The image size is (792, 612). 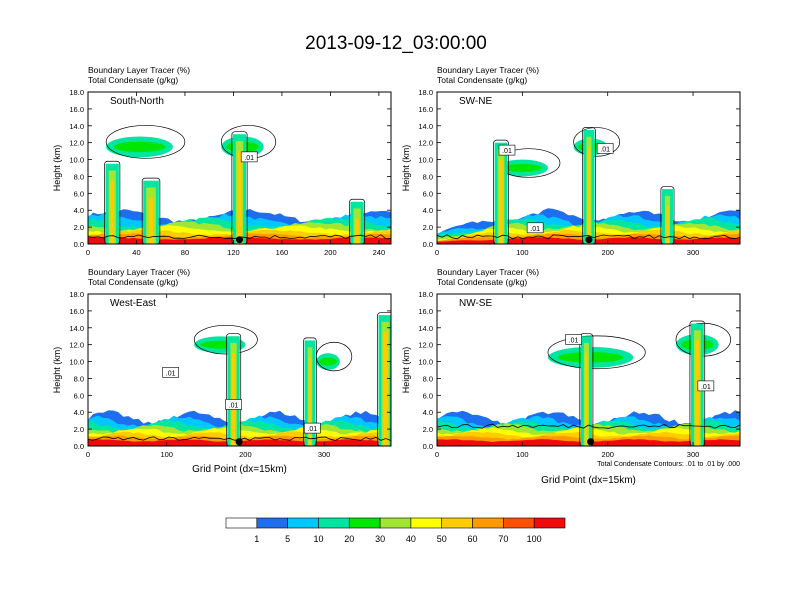 What do you see at coordinates (349, 539) in the screenshot?
I see `colorbar-label: 20` at bounding box center [349, 539].